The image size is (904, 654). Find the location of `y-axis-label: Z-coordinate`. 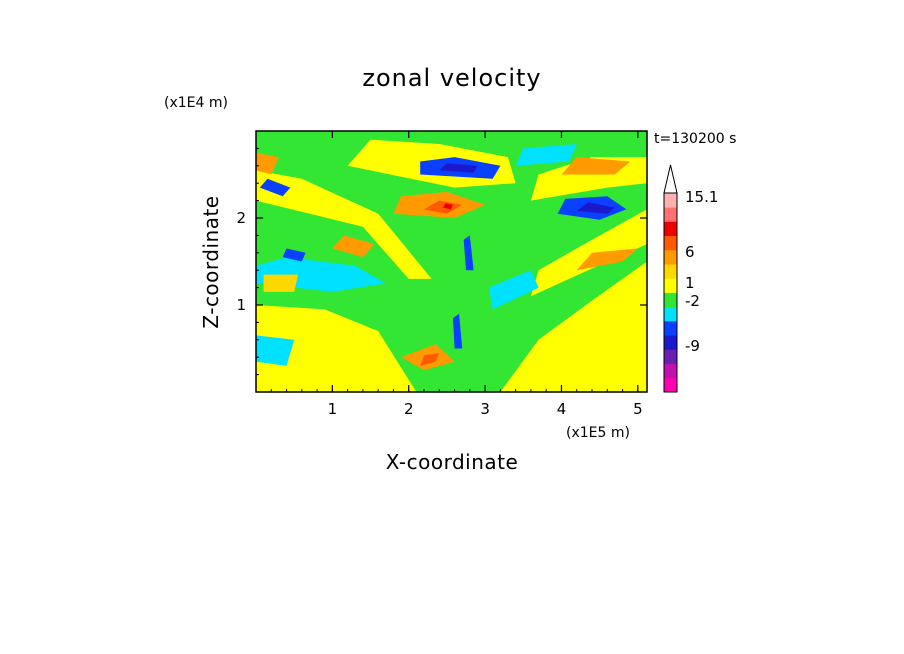

y-axis-label: Z-coordinate is located at coordinates (211, 261).